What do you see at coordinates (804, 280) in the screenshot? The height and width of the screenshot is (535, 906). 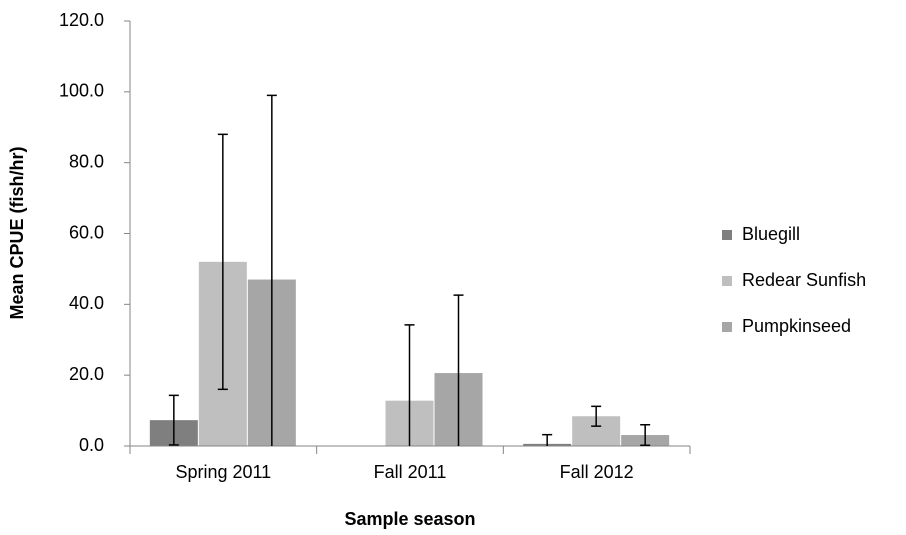 I see `legend-label: Redear Sunfish` at bounding box center [804, 280].